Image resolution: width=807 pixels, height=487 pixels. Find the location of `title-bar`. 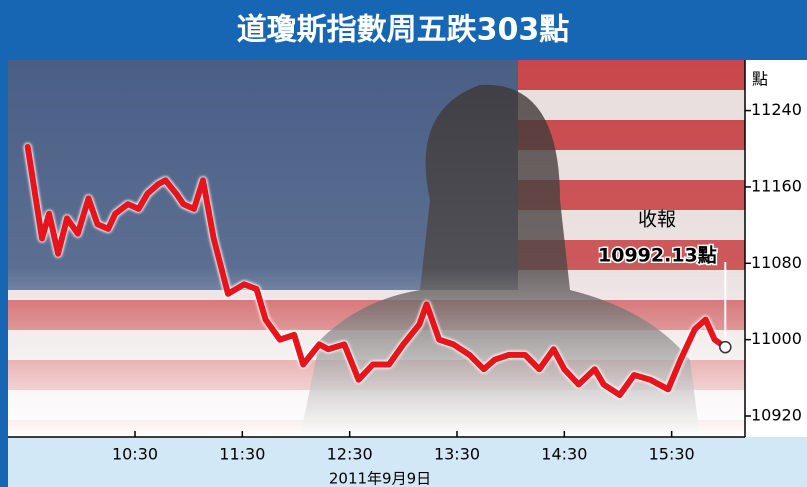

title-bar is located at coordinates (403, 30).